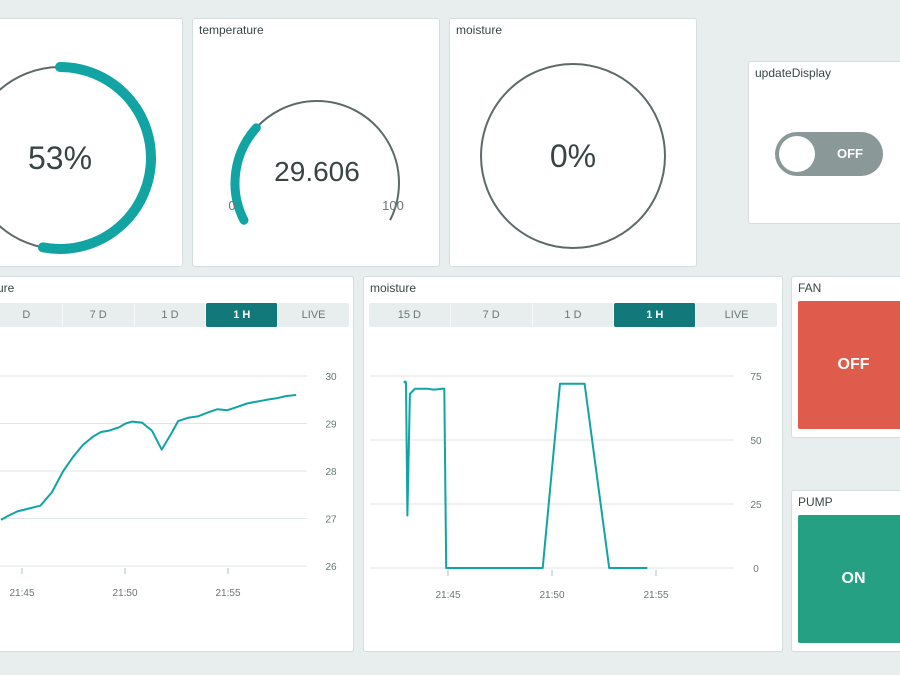 This screenshot has height=675, width=900. Describe the element at coordinates (231, 205) in the screenshot. I see `temperature-gauge-min: 0` at that location.